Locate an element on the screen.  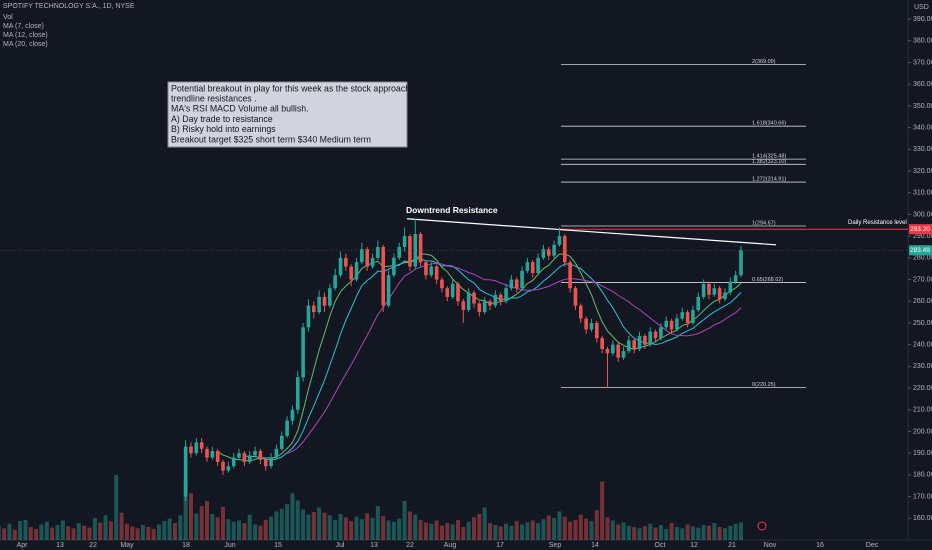
trendline-label: Downtrend Resistance is located at coordinates (452, 210).